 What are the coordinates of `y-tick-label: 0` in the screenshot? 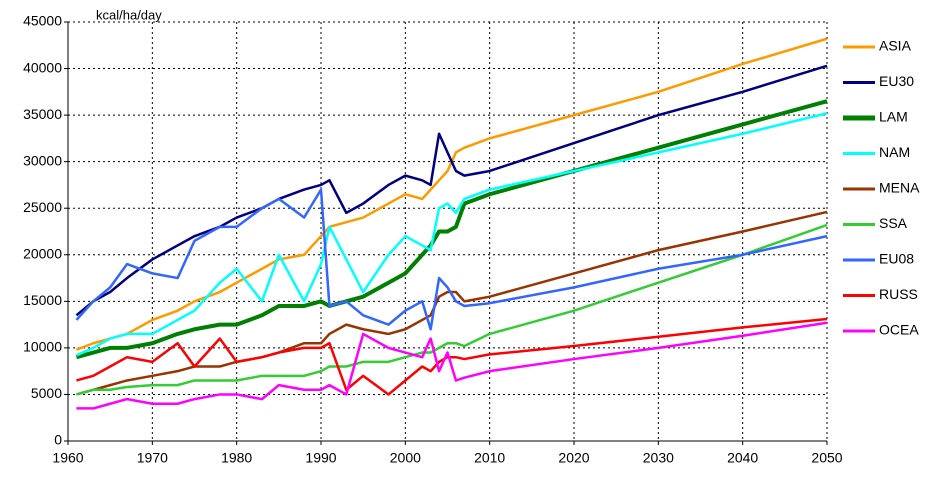 It's located at (58, 440).